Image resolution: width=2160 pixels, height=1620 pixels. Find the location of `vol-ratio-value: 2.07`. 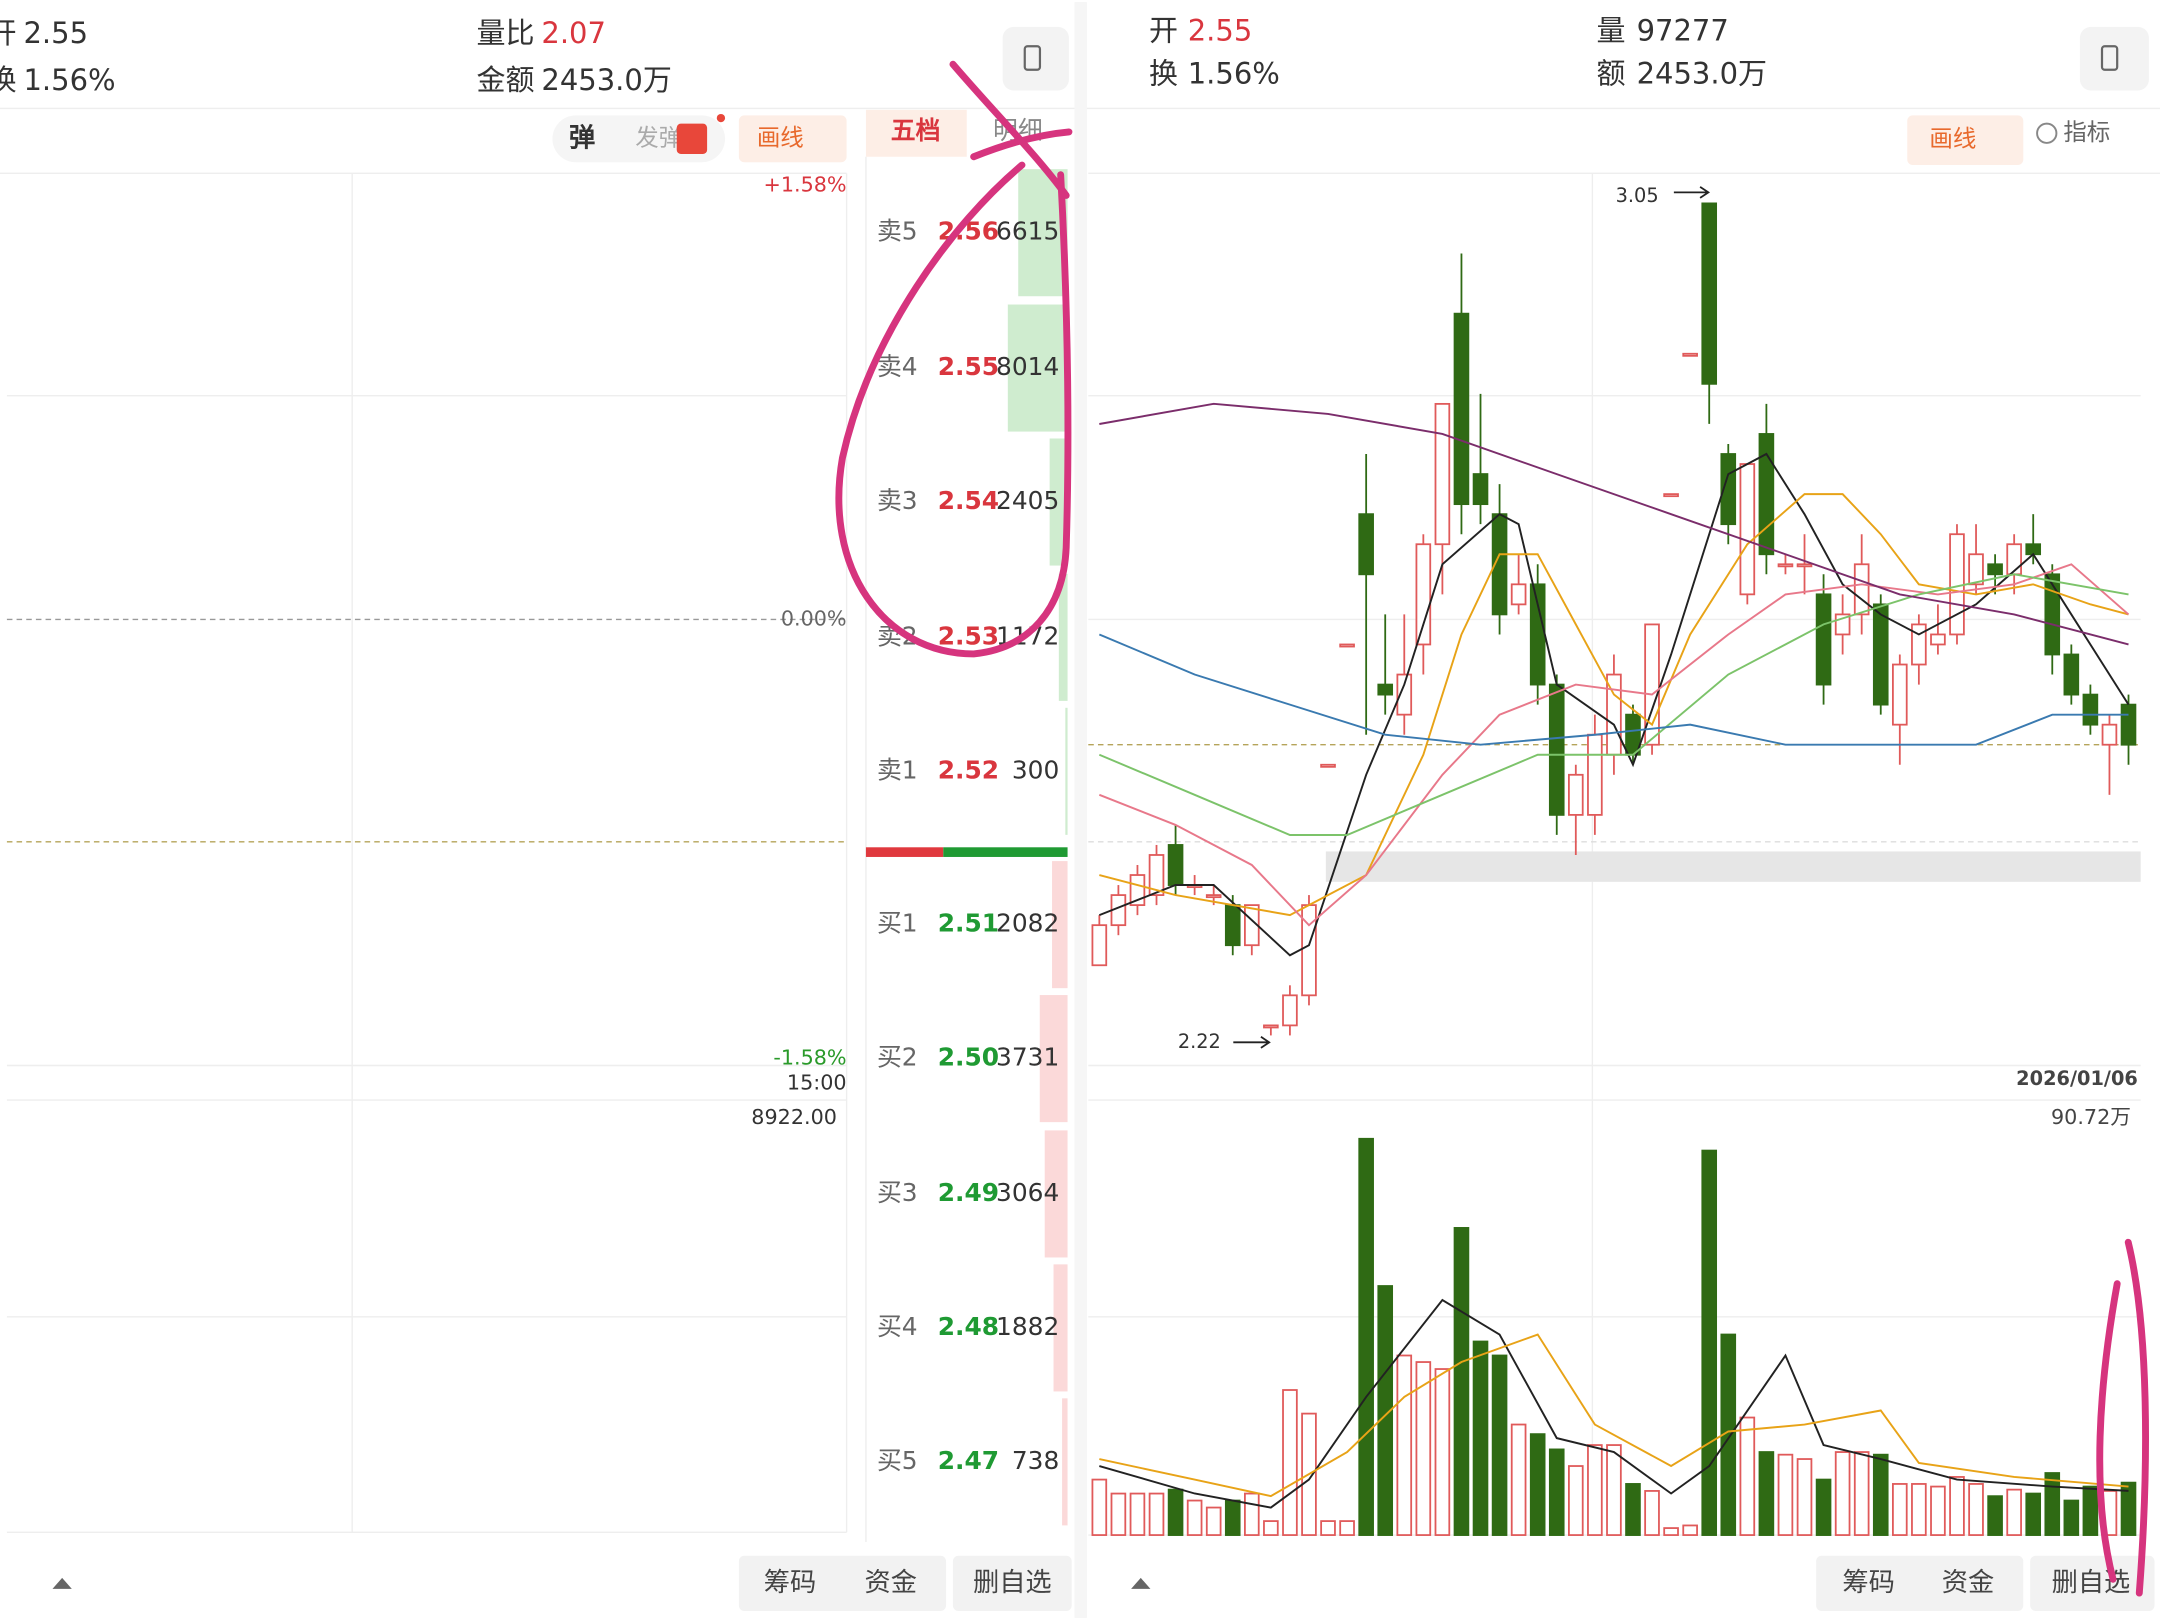

vol-ratio-value: 2.07 is located at coordinates (573, 33).